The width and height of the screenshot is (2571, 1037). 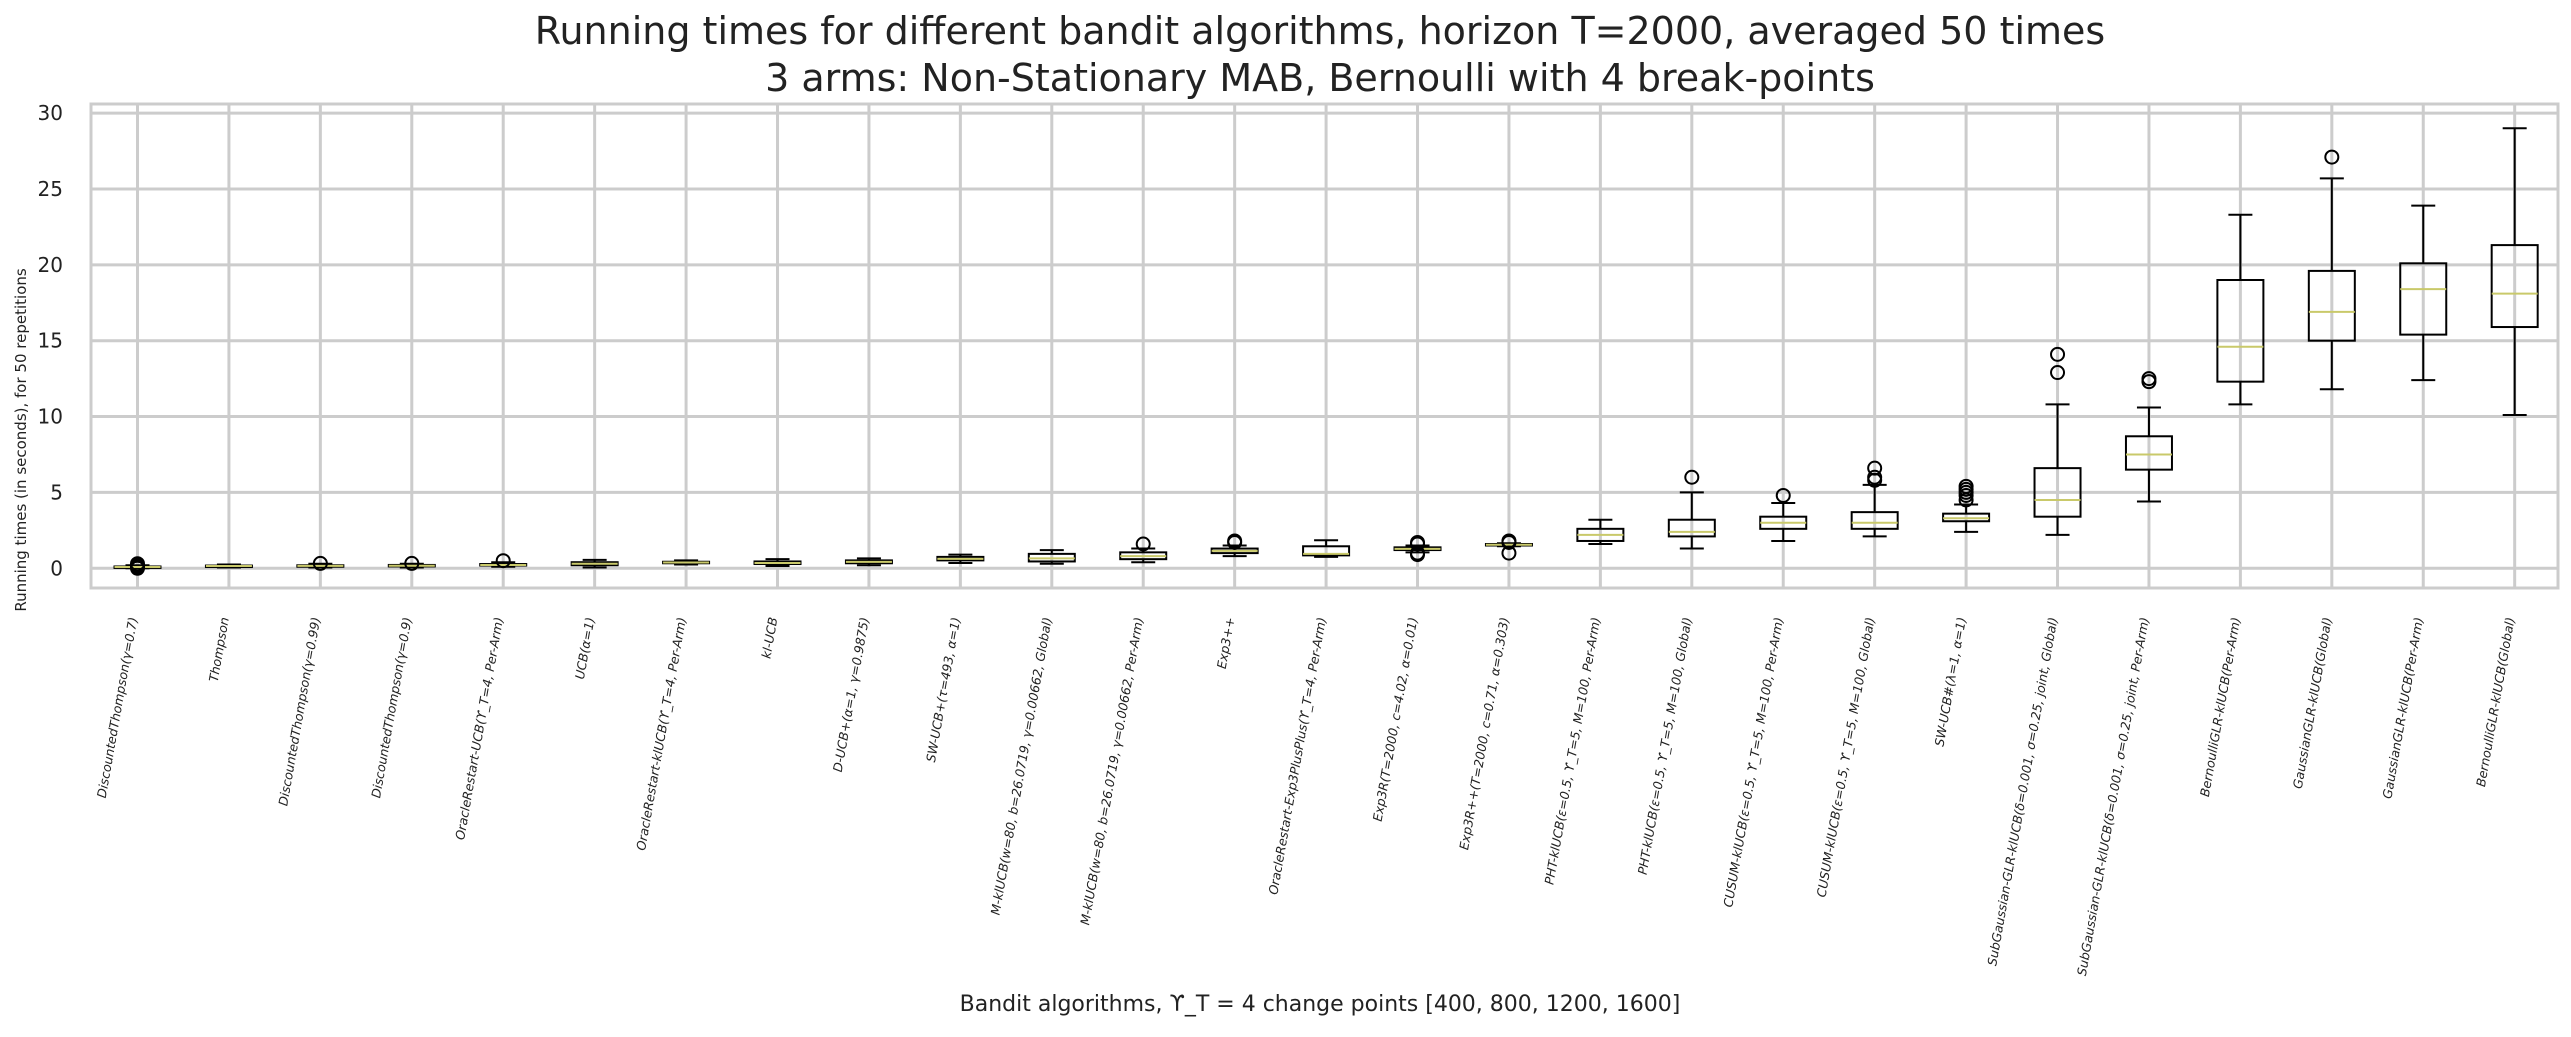 What do you see at coordinates (851, 694) in the screenshot?
I see `x-tick-label: D-UCB+(α=1, γ=0.9875)` at bounding box center [851, 694].